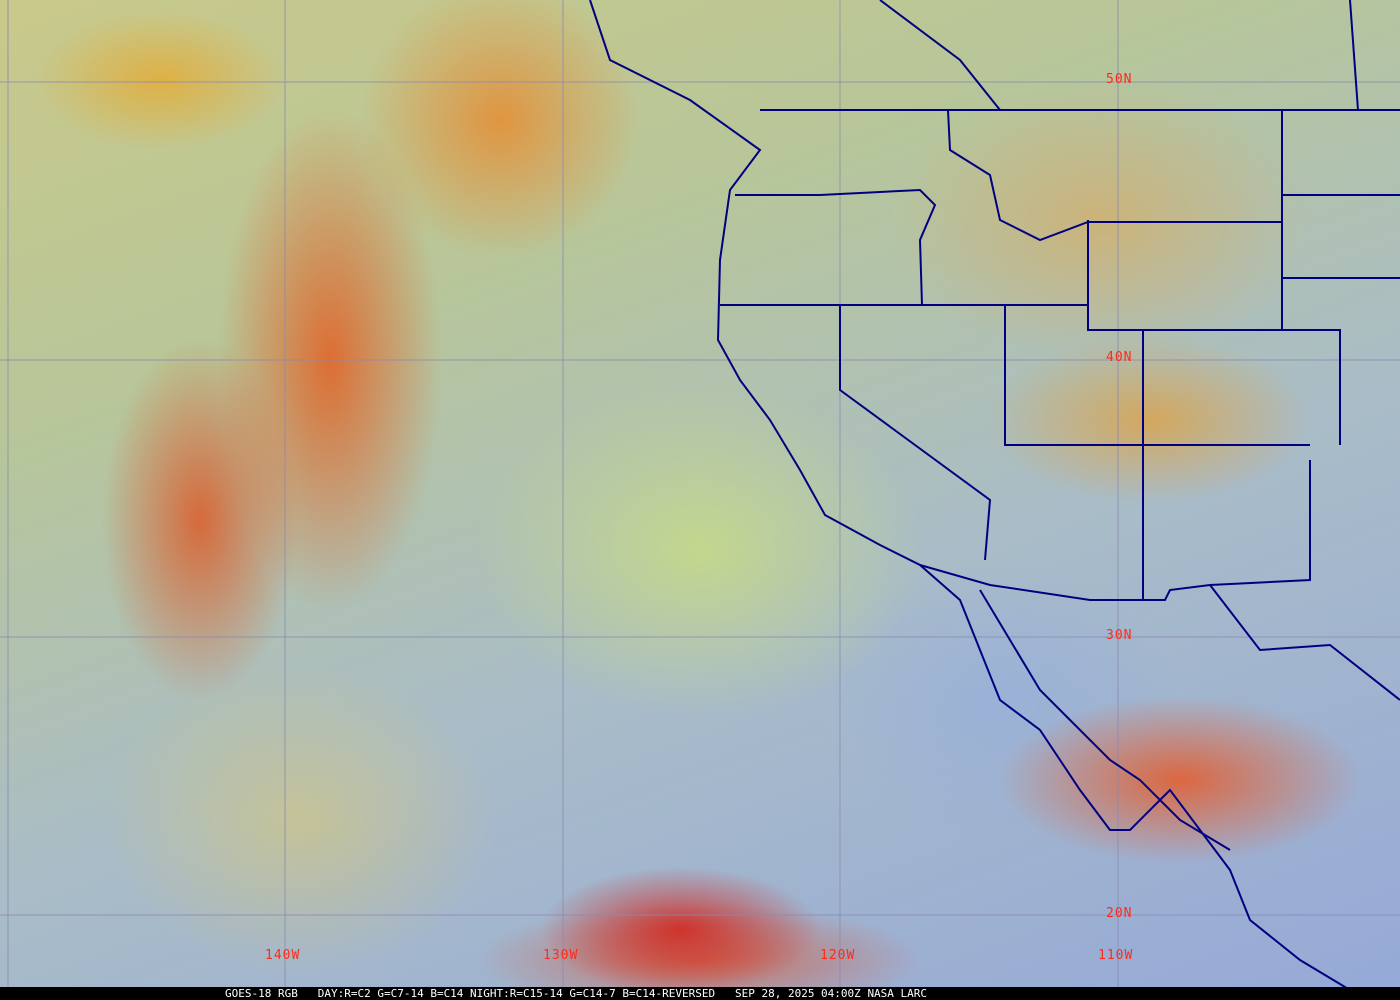 This screenshot has width=1400, height=1000. Describe the element at coordinates (283, 955) in the screenshot. I see `lon-label: 140W` at that location.